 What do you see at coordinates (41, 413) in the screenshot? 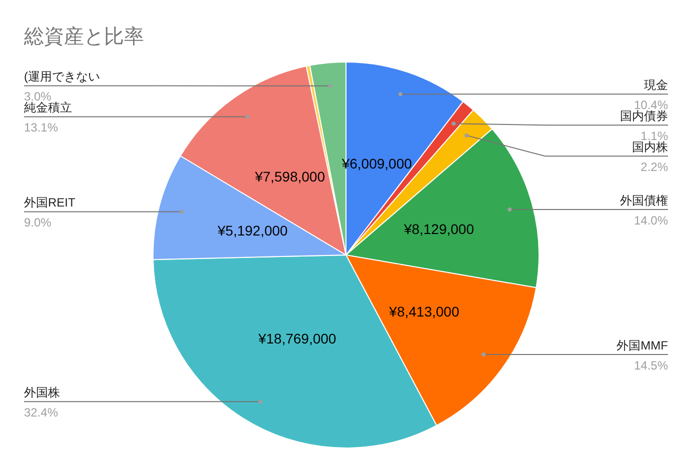
I see `text: 32.4%` at bounding box center [41, 413].